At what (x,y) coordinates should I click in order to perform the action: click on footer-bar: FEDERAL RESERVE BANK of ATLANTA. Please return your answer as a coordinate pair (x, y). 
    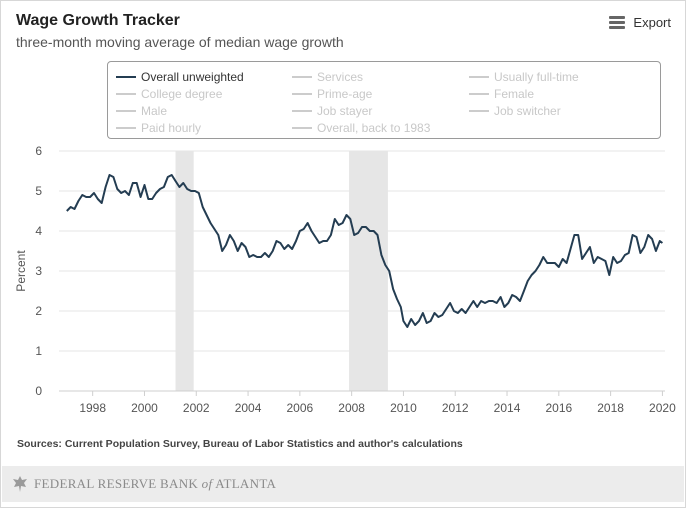
    Looking at the image, I should click on (343, 484).